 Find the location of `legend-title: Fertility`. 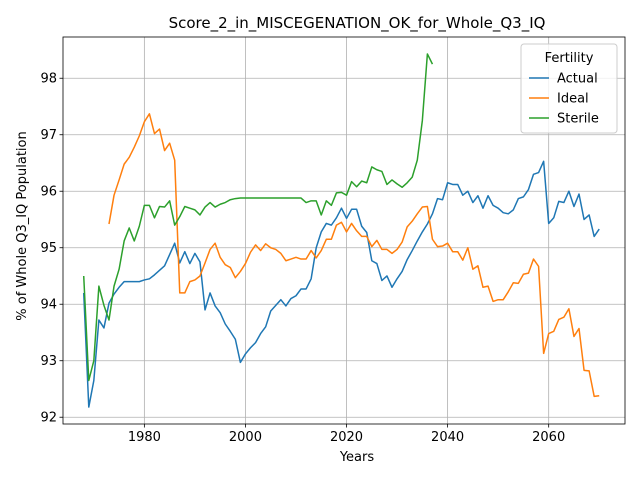

legend-title: Fertility is located at coordinates (569, 58).